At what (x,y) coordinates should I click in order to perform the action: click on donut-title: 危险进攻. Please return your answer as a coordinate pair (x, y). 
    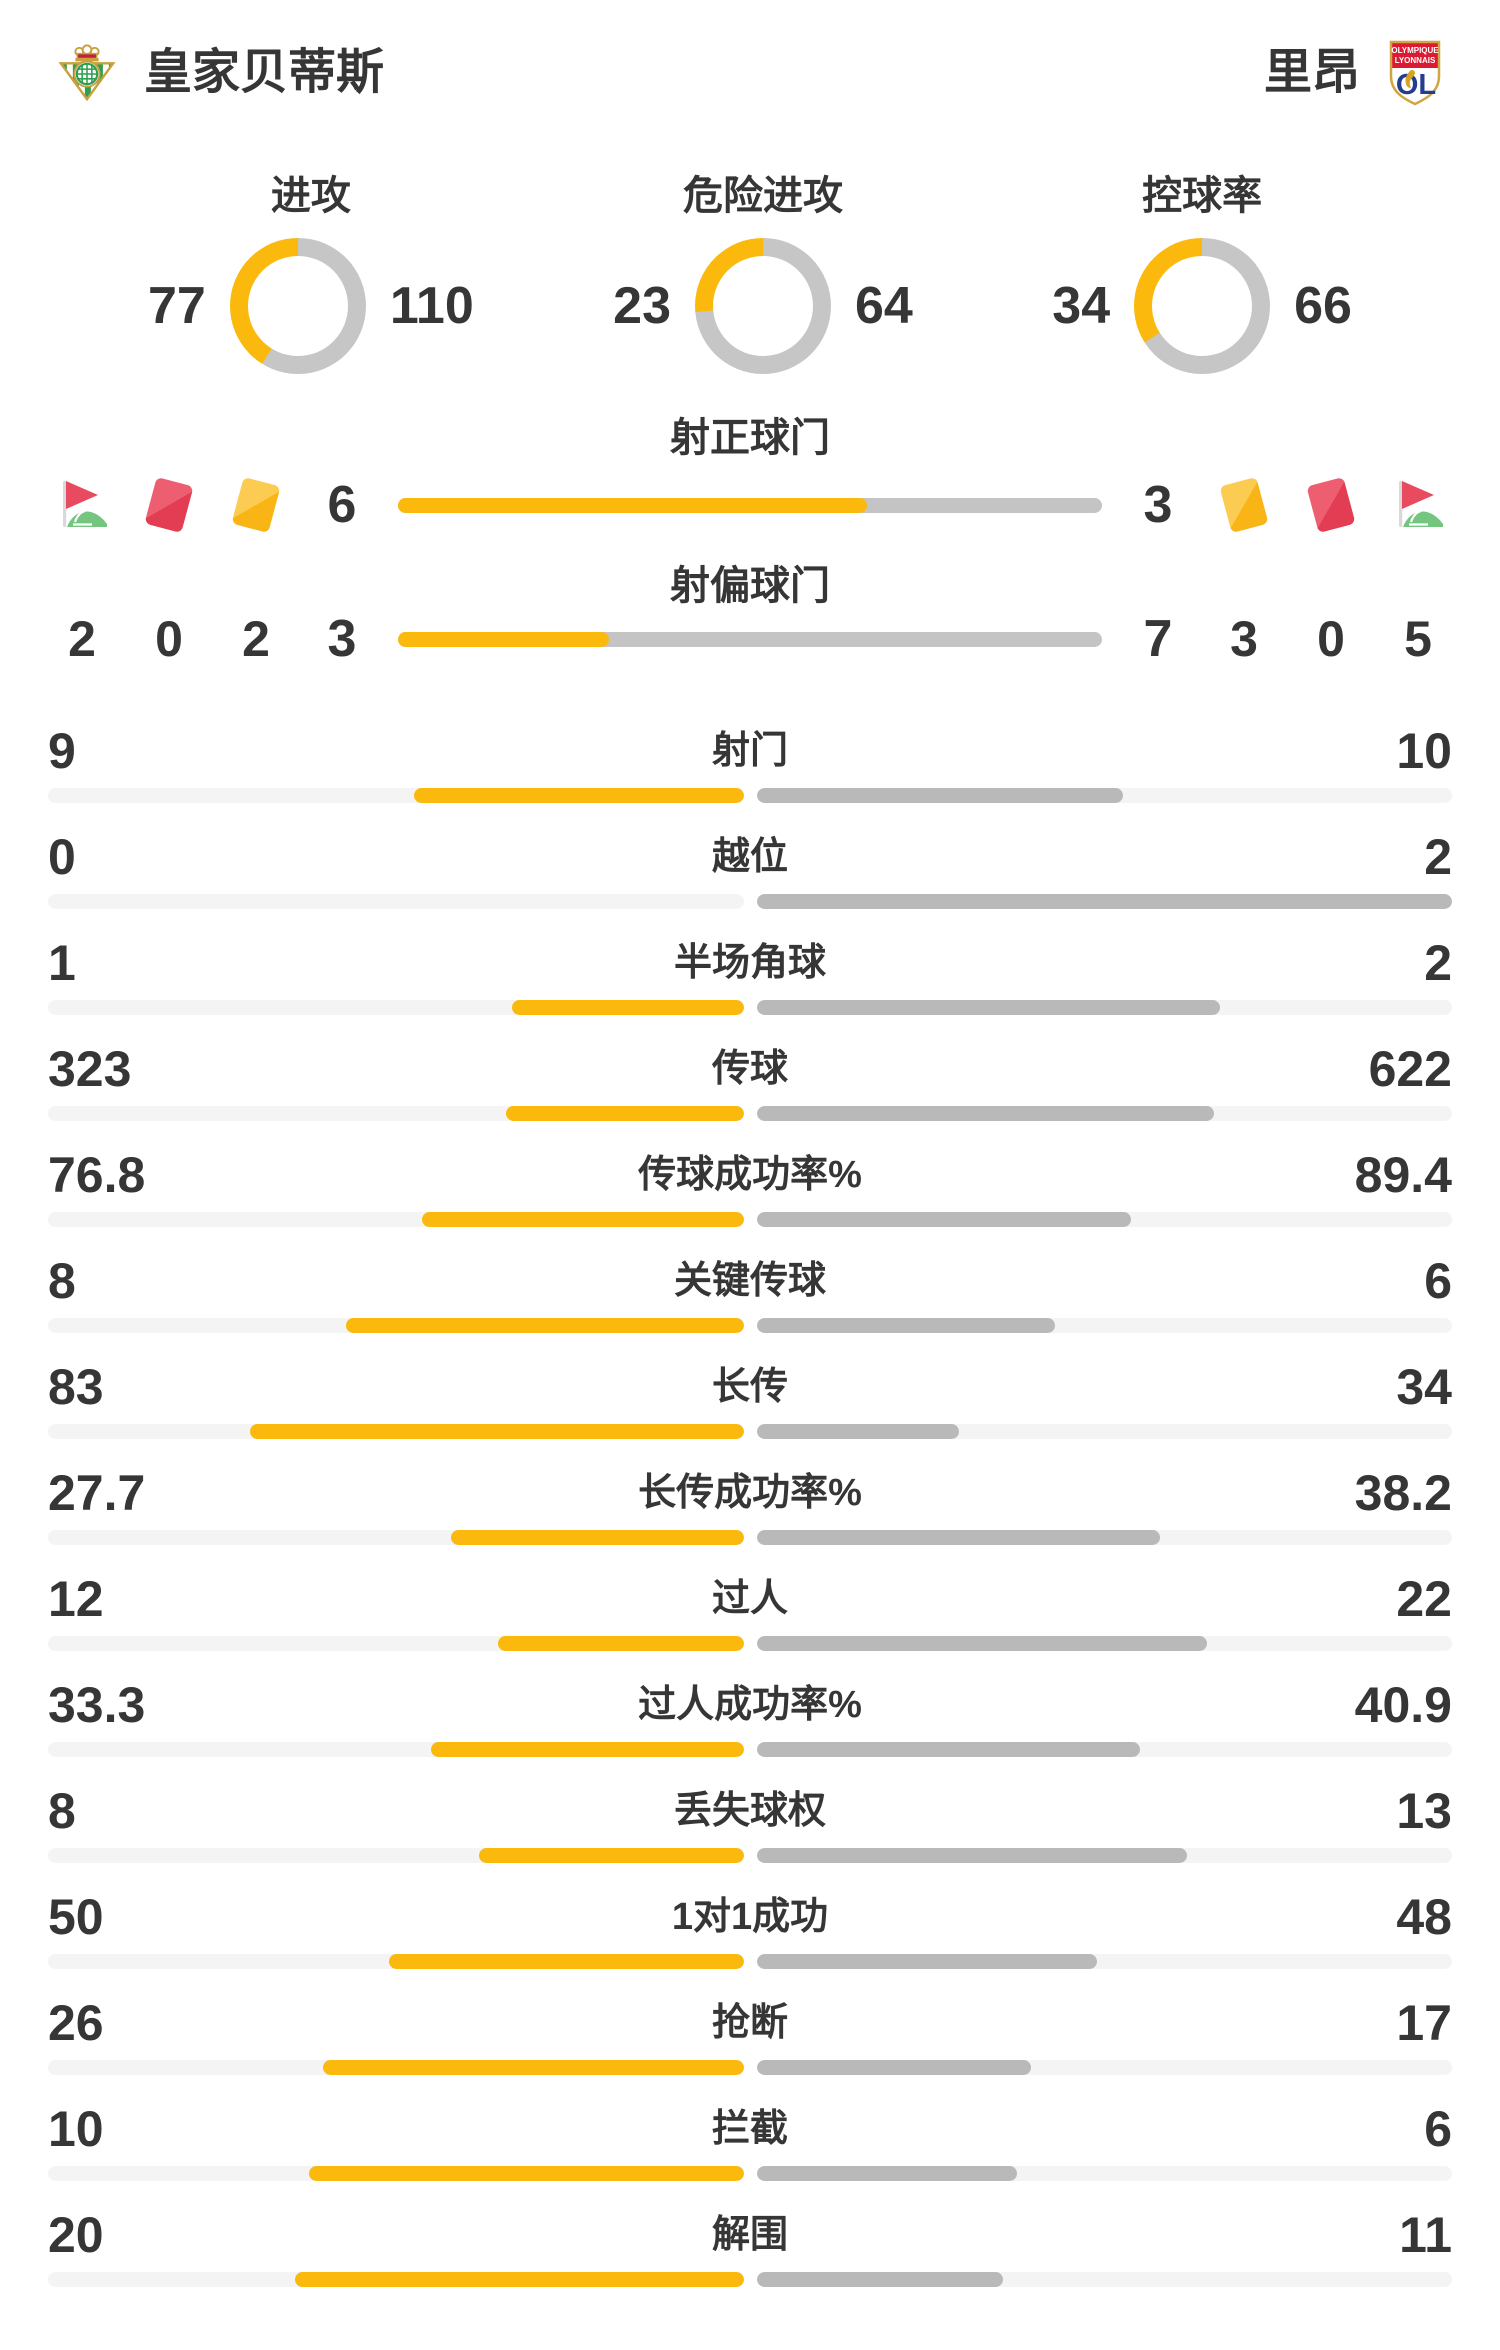
    Looking at the image, I should click on (763, 196).